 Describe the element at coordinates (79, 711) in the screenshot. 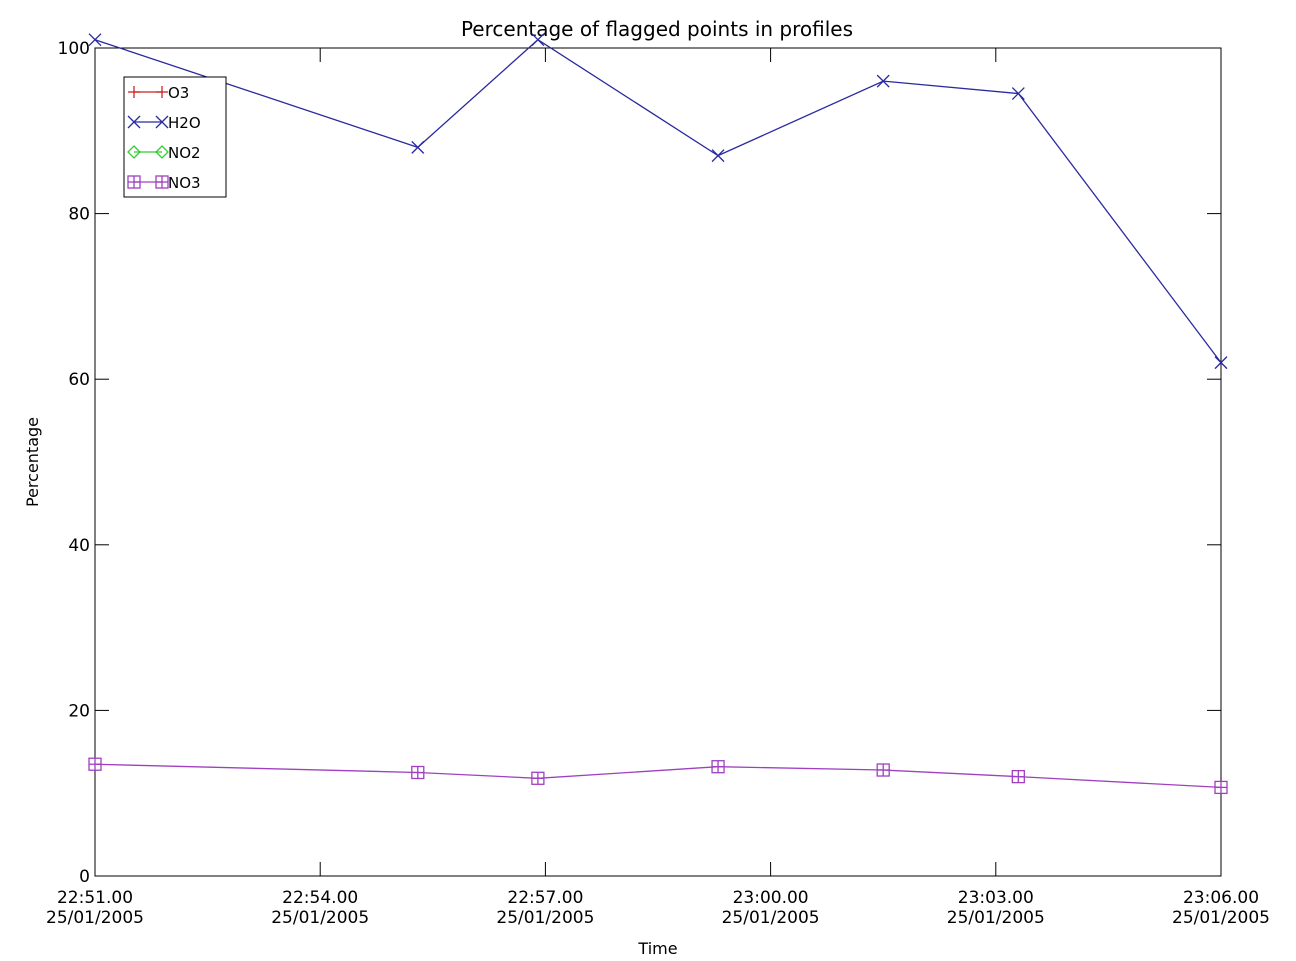

I see `y-tick-label: 20` at that location.